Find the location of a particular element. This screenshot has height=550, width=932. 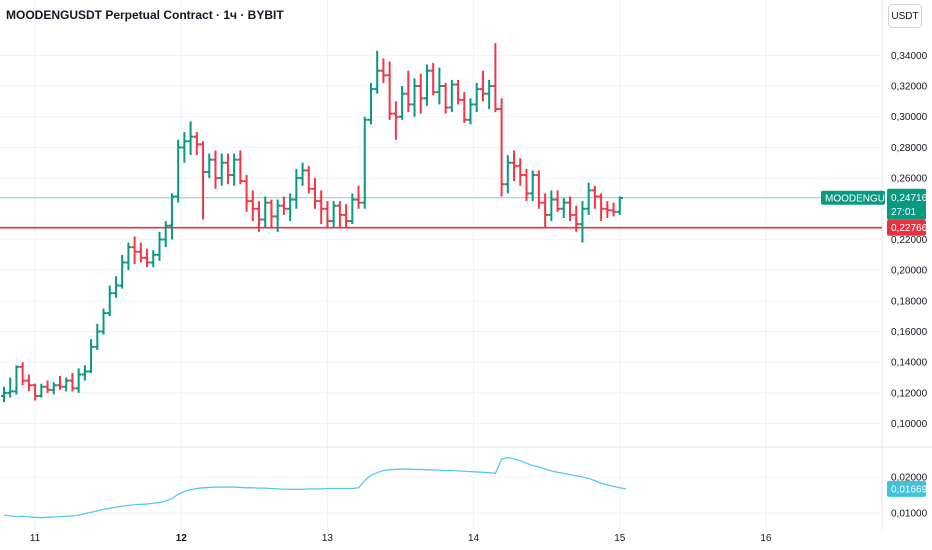

indicator-value-tag is located at coordinates (906, 488).